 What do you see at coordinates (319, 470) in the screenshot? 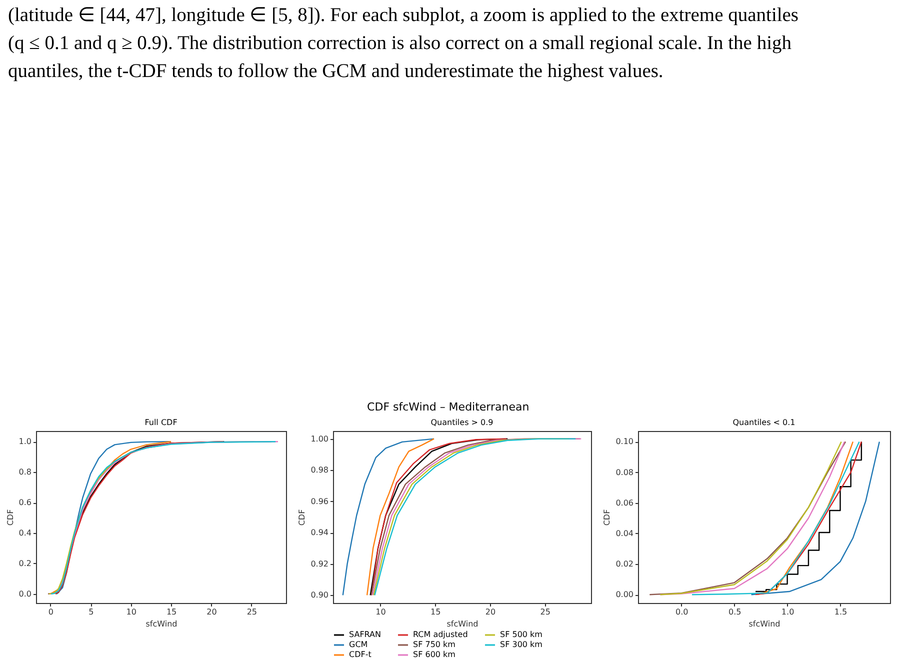
I see `y-tick-label: 0.98` at bounding box center [319, 470].